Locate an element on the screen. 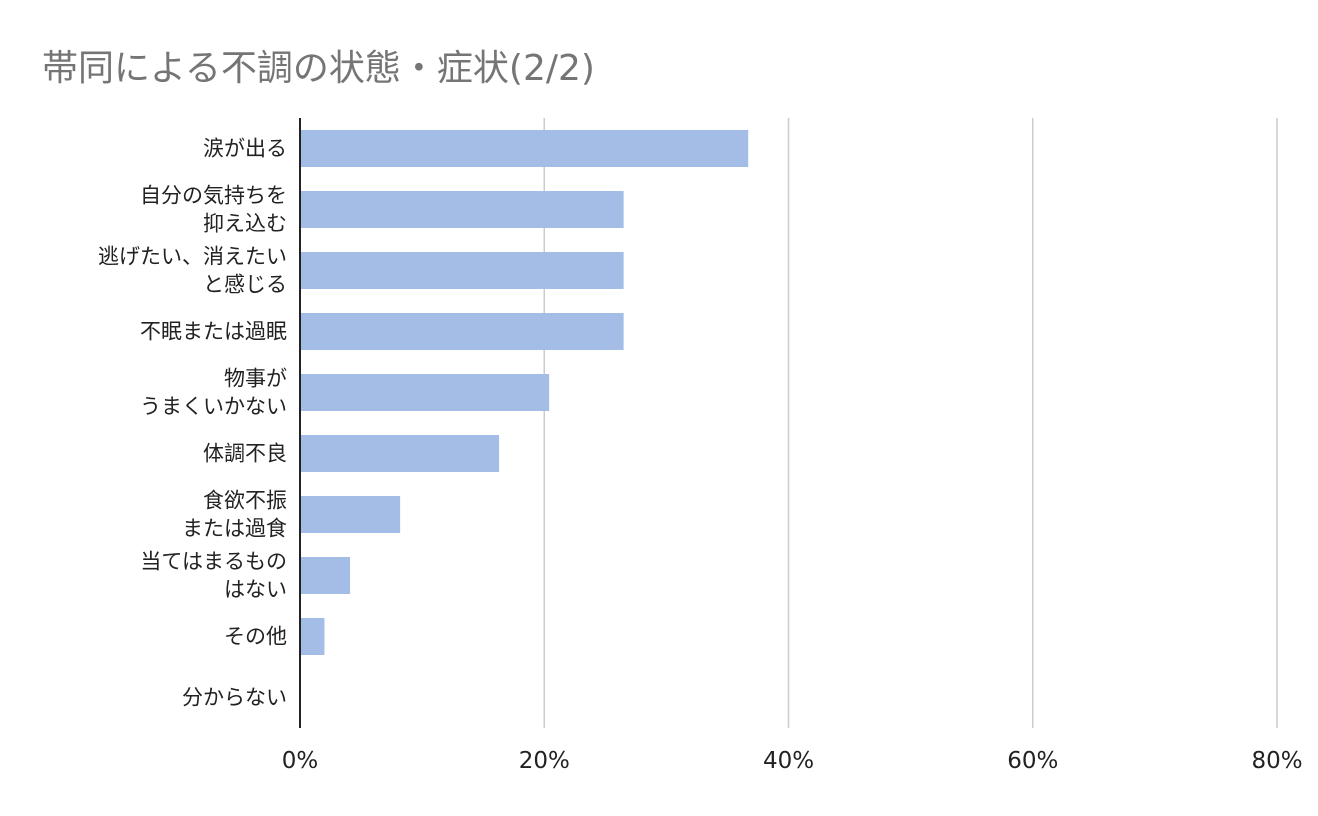 The width and height of the screenshot is (1318, 816). category-label-4-line-0: 物事が is located at coordinates (255, 379).